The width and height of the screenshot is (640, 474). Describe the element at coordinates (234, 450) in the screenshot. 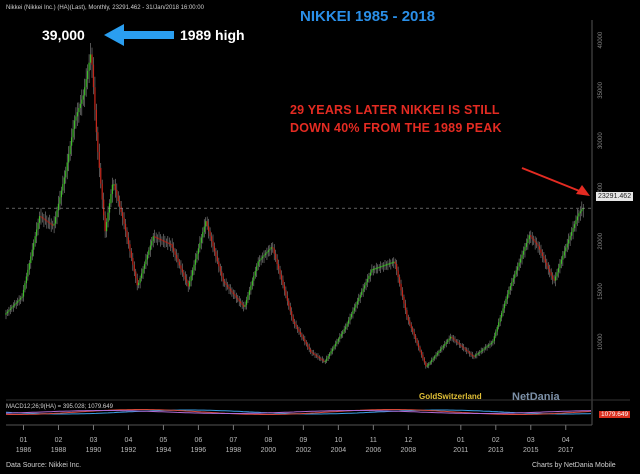

I see `x-tick-year-label: 1998` at that location.